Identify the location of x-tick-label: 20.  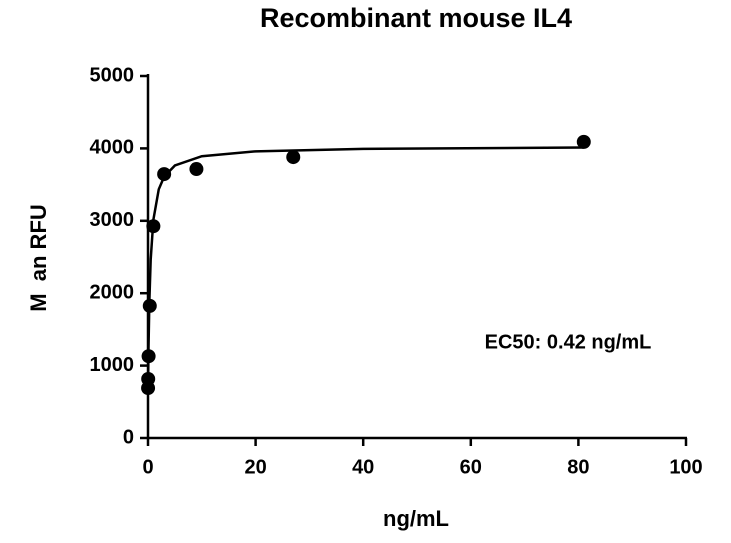
(255, 467).